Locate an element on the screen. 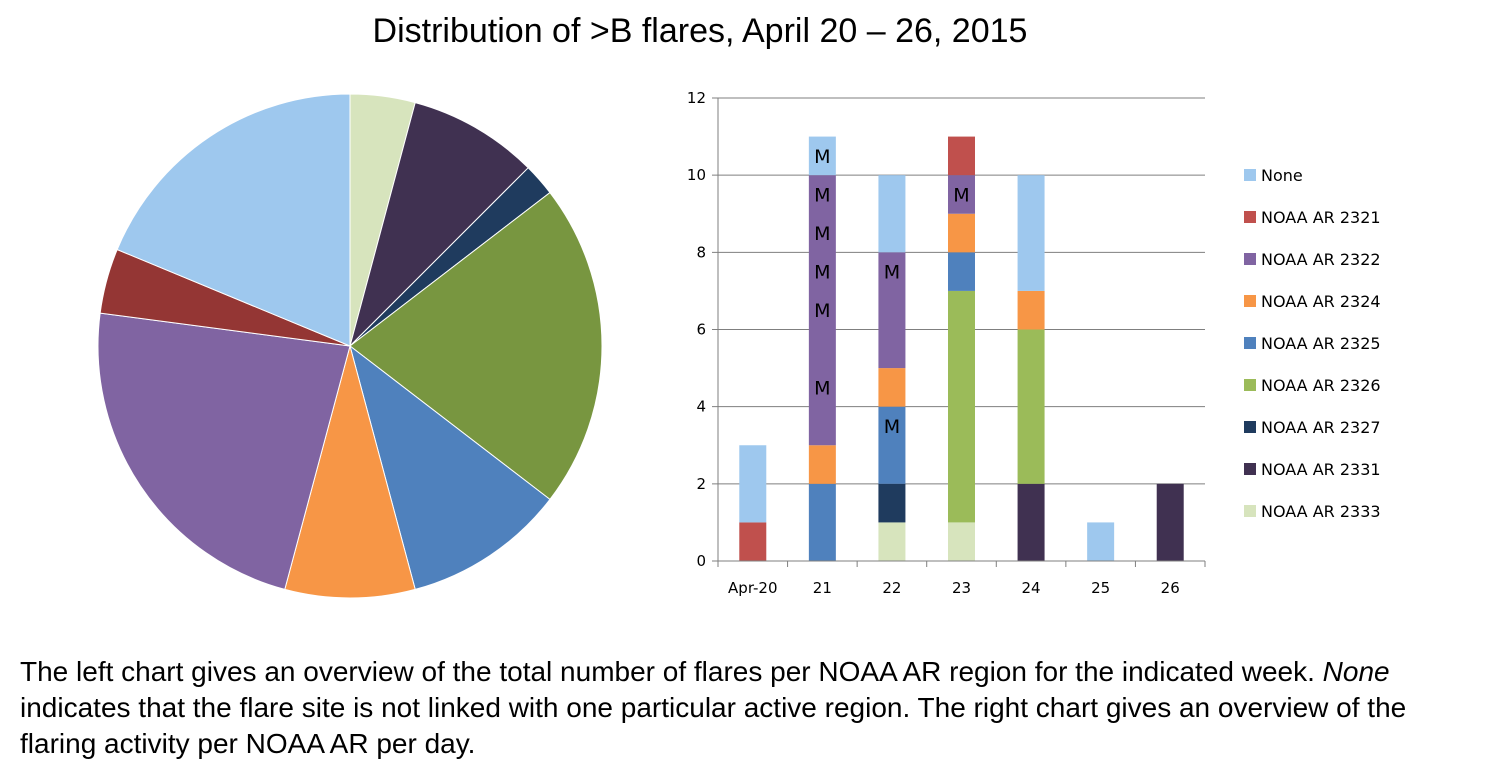  x-tick-label: 24 is located at coordinates (1031, 588).